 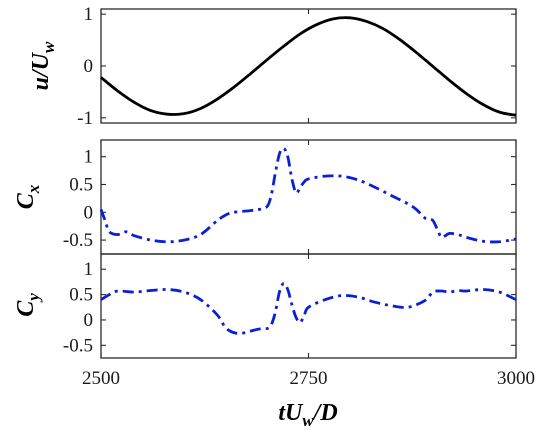 I want to click on cy-line, so click(x=308, y=308).